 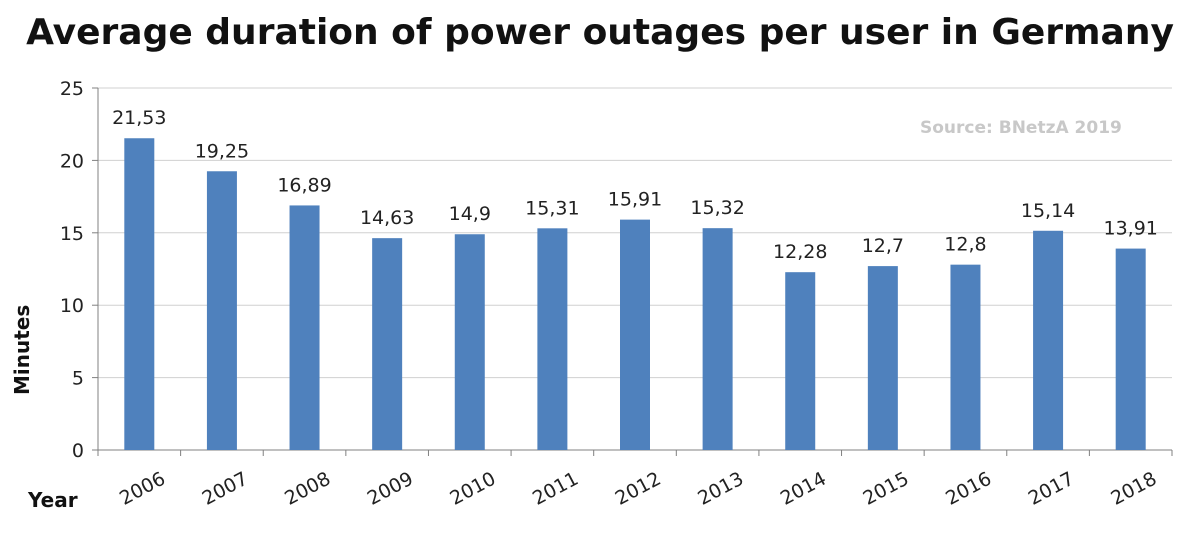 What do you see at coordinates (886, 489) in the screenshot?
I see `x-tick-label: 2015` at bounding box center [886, 489].